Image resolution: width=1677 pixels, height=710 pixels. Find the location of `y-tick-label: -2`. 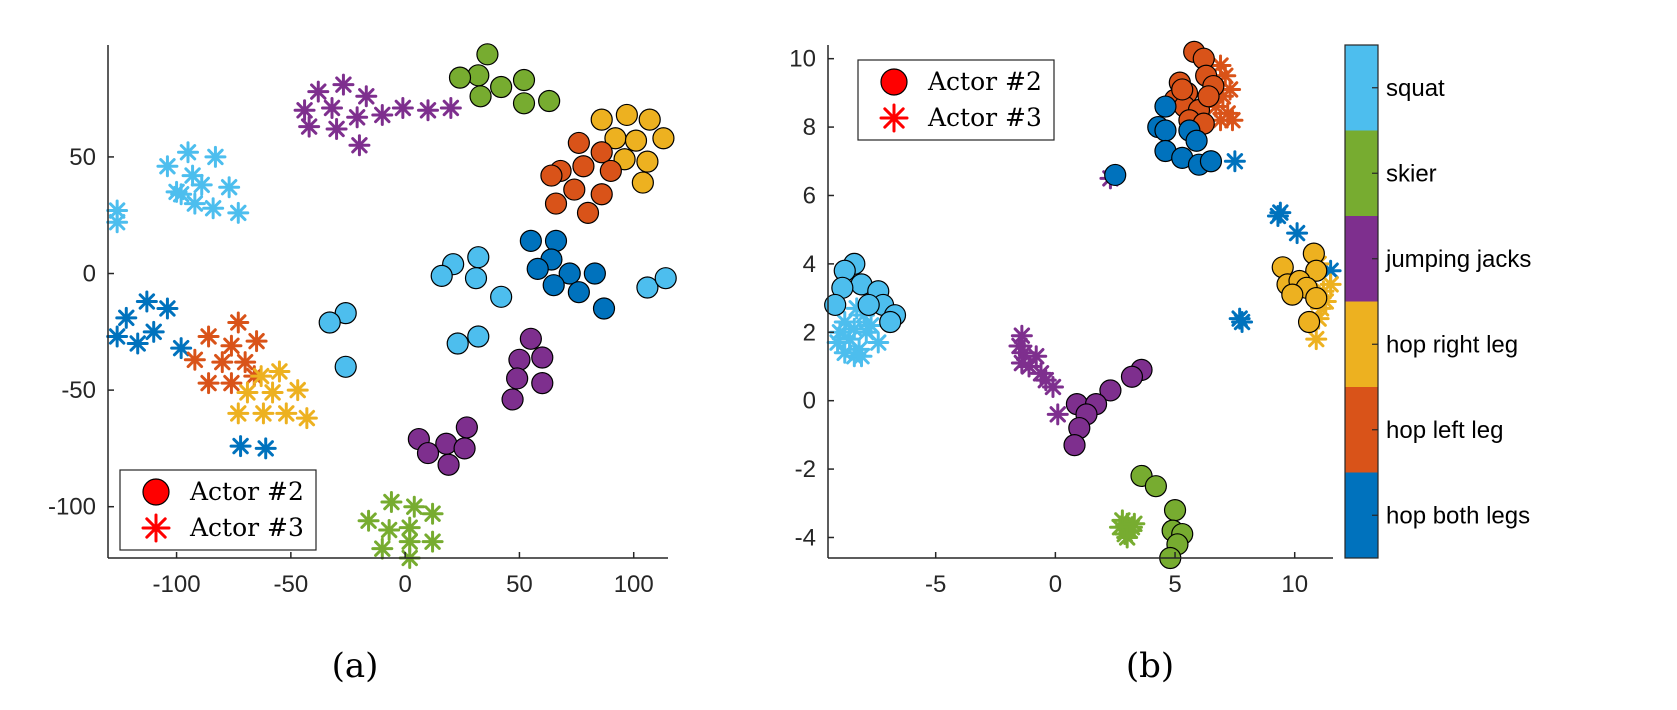

y-tick-label: -2 is located at coordinates (805, 469).